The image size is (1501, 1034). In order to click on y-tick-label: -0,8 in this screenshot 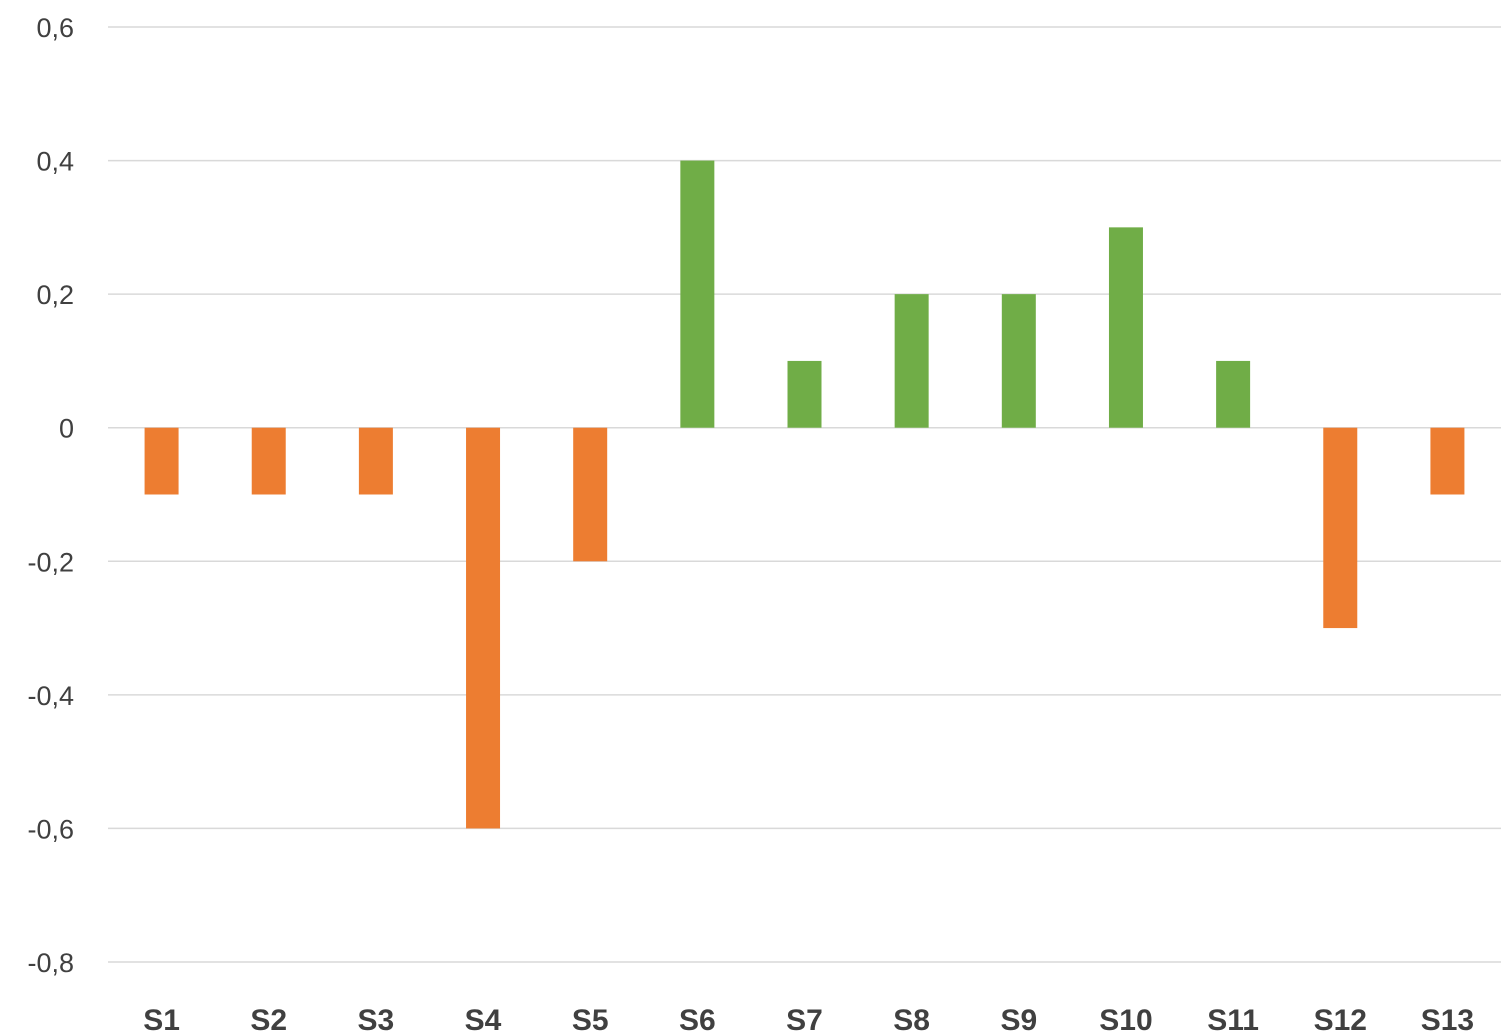, I will do `click(50, 963)`.